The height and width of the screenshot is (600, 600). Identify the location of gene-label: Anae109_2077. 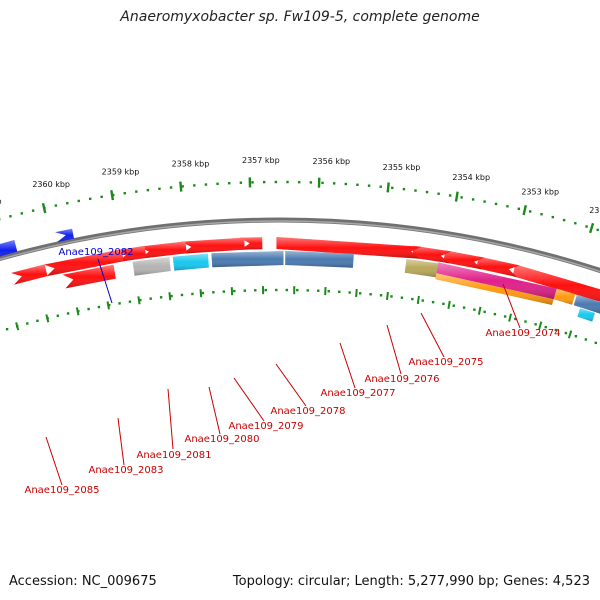
(358, 393).